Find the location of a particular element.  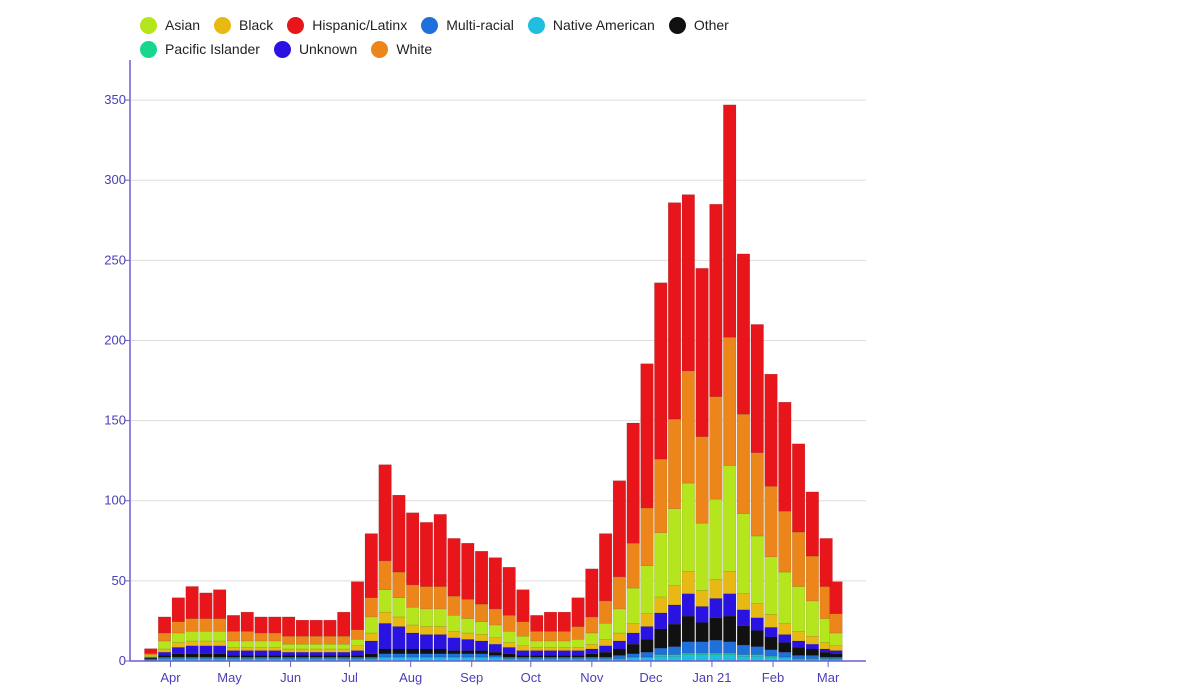

legend-item-white: White is located at coordinates (401, 49).